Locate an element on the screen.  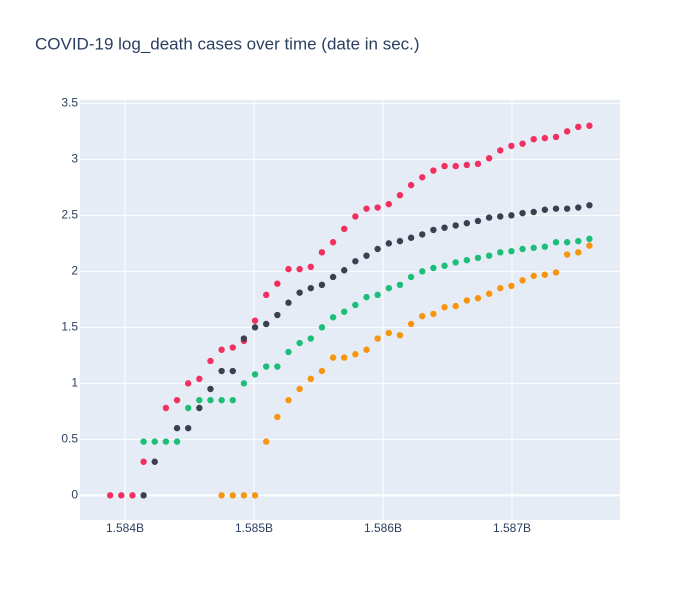
x-tick-label: 1.587B is located at coordinates (512, 528).